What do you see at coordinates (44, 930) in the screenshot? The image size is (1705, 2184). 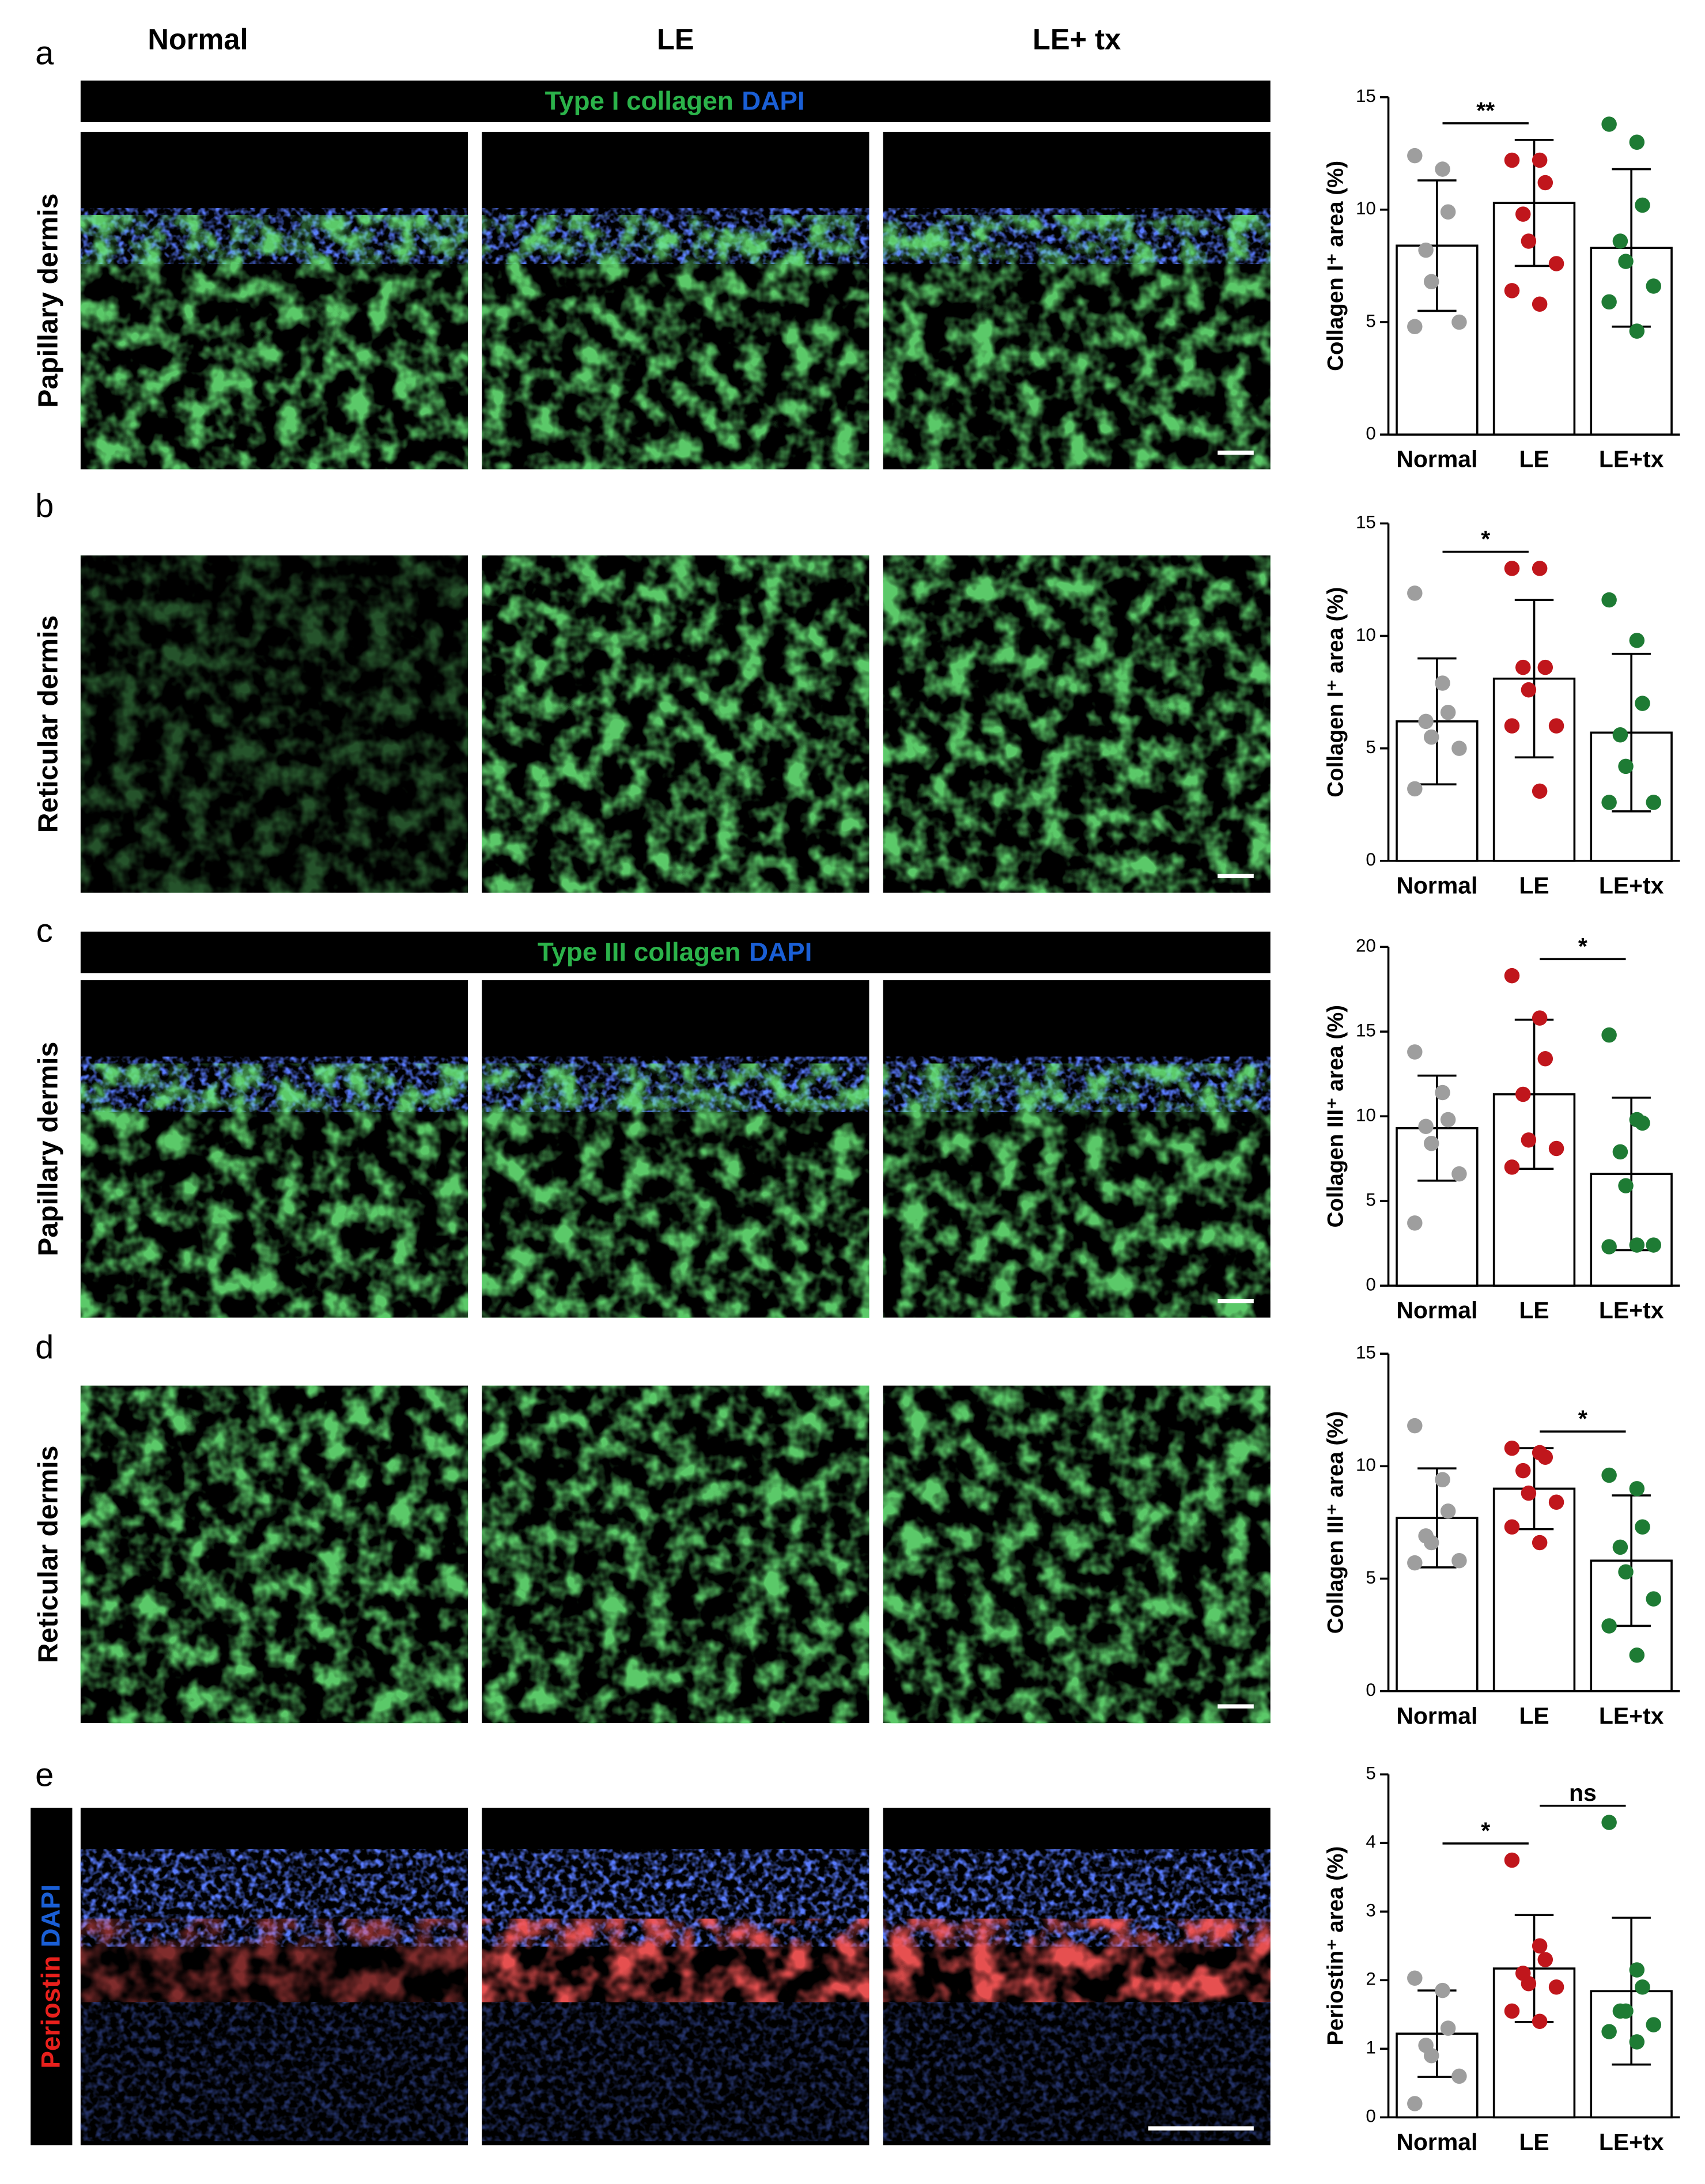 I see `panel-letter: c` at bounding box center [44, 930].